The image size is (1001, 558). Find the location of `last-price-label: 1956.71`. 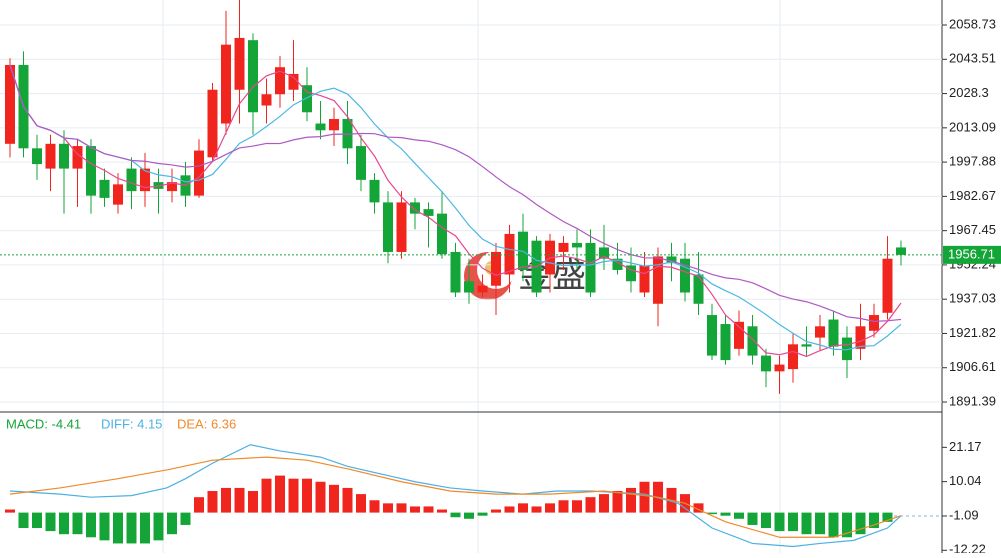

last-price-label: 1956.71 is located at coordinates (971, 253).